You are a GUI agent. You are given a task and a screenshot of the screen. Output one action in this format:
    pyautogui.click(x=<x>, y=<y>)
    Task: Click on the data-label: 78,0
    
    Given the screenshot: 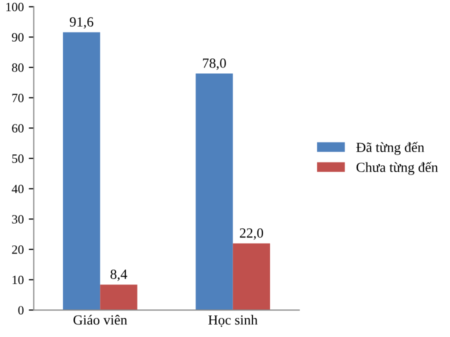 What is the action you would take?
    pyautogui.click(x=214, y=64)
    